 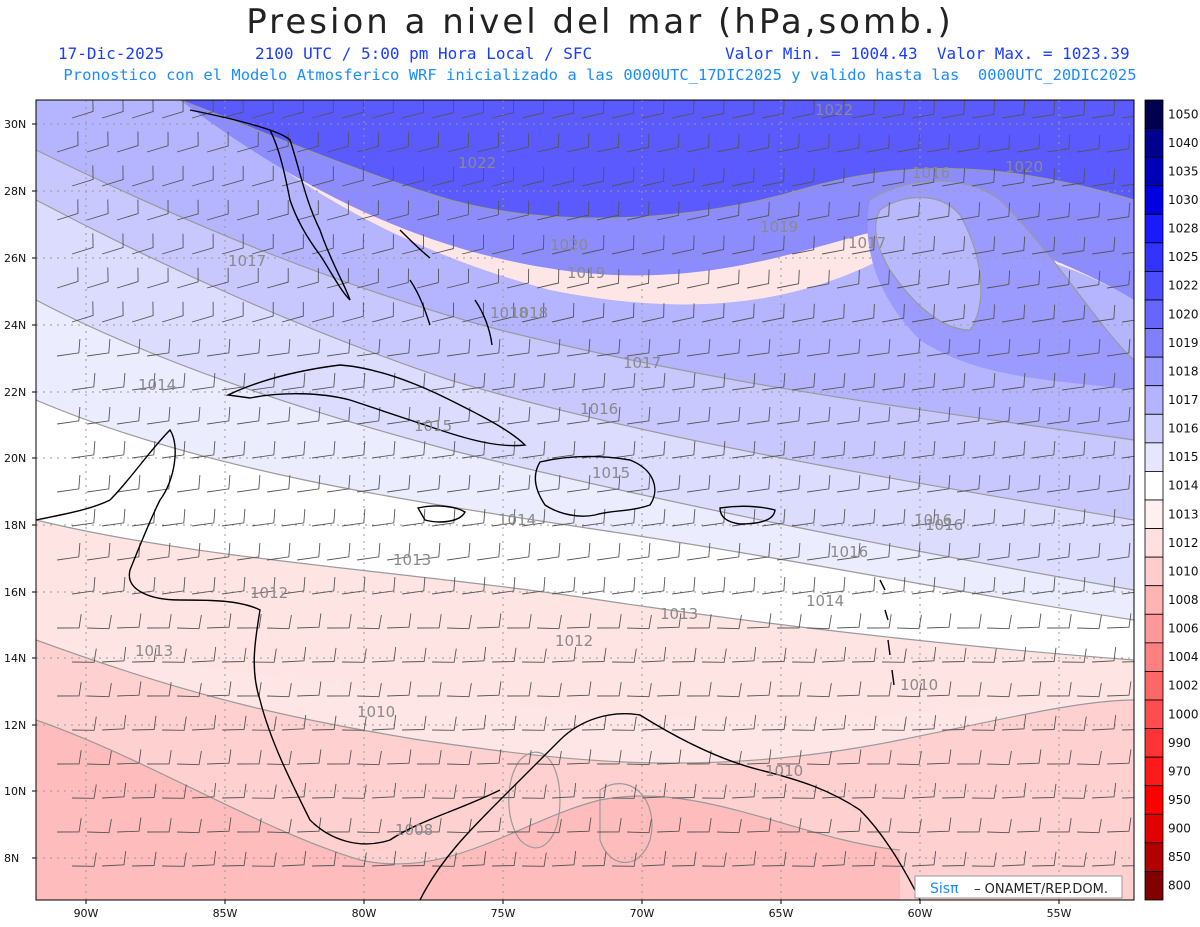 I want to click on lon-label: 55W, so click(x=1059, y=913).